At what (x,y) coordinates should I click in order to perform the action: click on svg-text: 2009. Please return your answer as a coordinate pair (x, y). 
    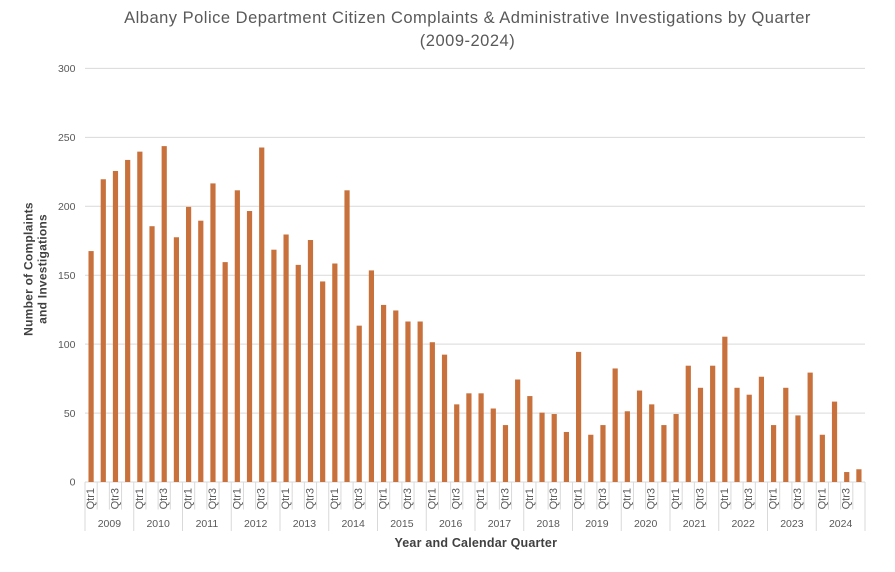
    Looking at the image, I should click on (110, 524).